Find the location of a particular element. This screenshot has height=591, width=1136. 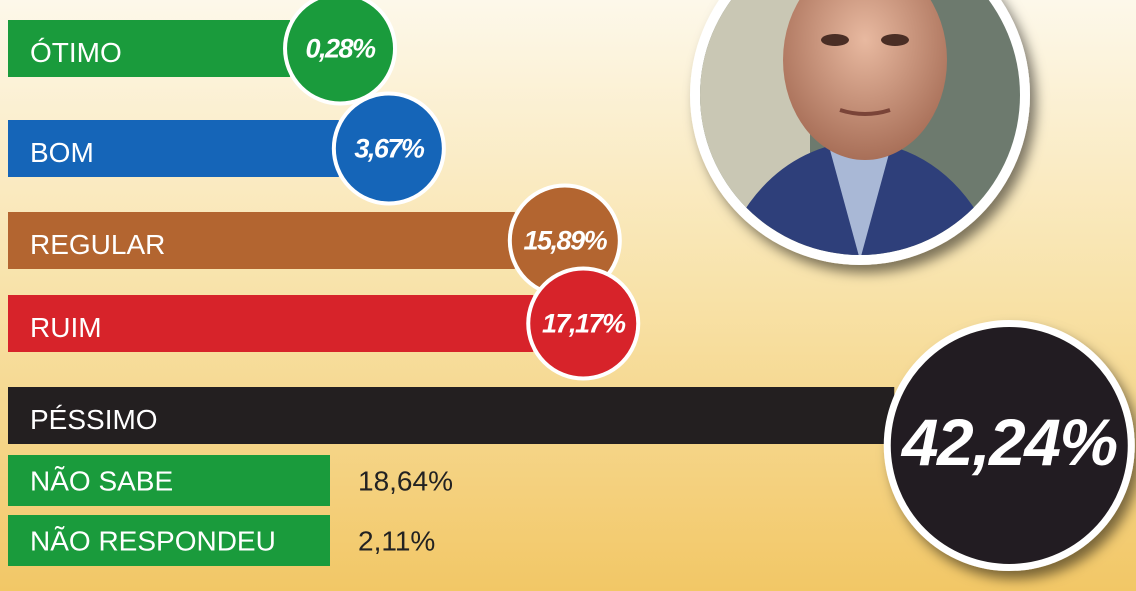

portrait is located at coordinates (860, 132).